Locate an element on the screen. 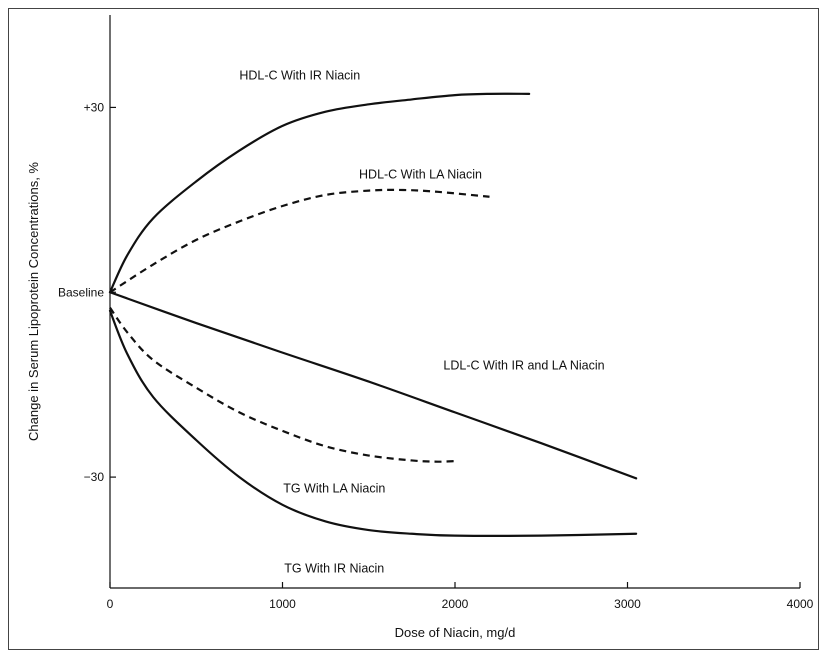 This screenshot has height=663, width=827. x-tick-label: 4000 is located at coordinates (800, 604).